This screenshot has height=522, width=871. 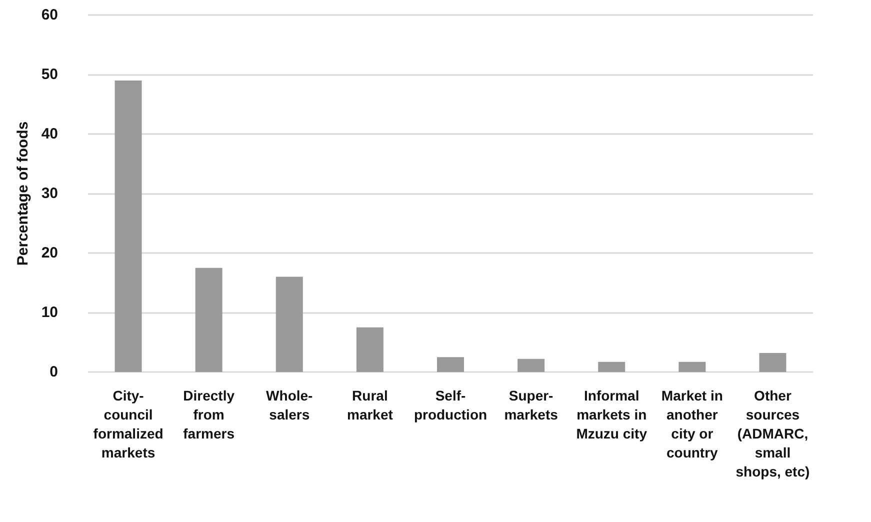 What do you see at coordinates (451, 405) in the screenshot?
I see `x-tick-label: Self-production` at bounding box center [451, 405].